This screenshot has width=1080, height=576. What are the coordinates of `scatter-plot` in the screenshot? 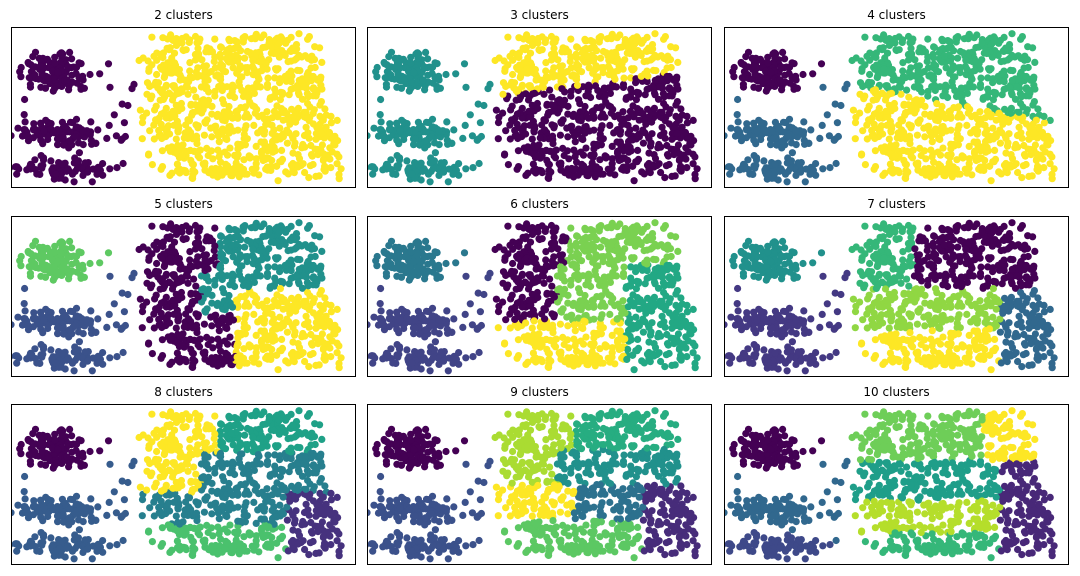 It's located at (183, 296).